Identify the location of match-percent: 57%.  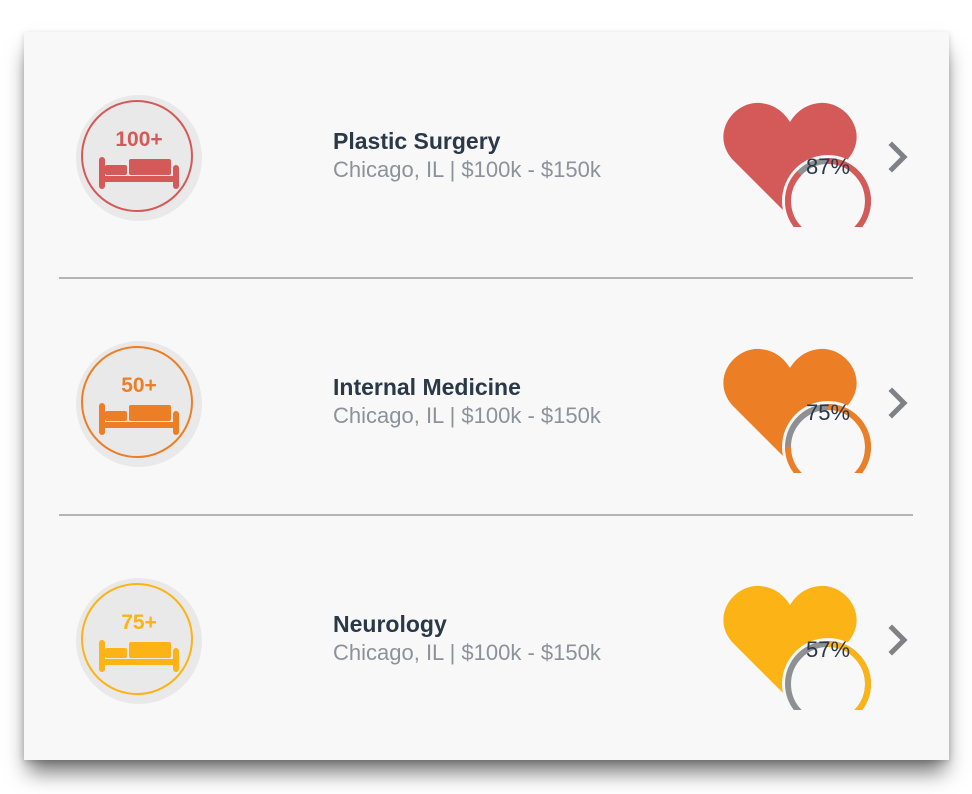
(828, 649).